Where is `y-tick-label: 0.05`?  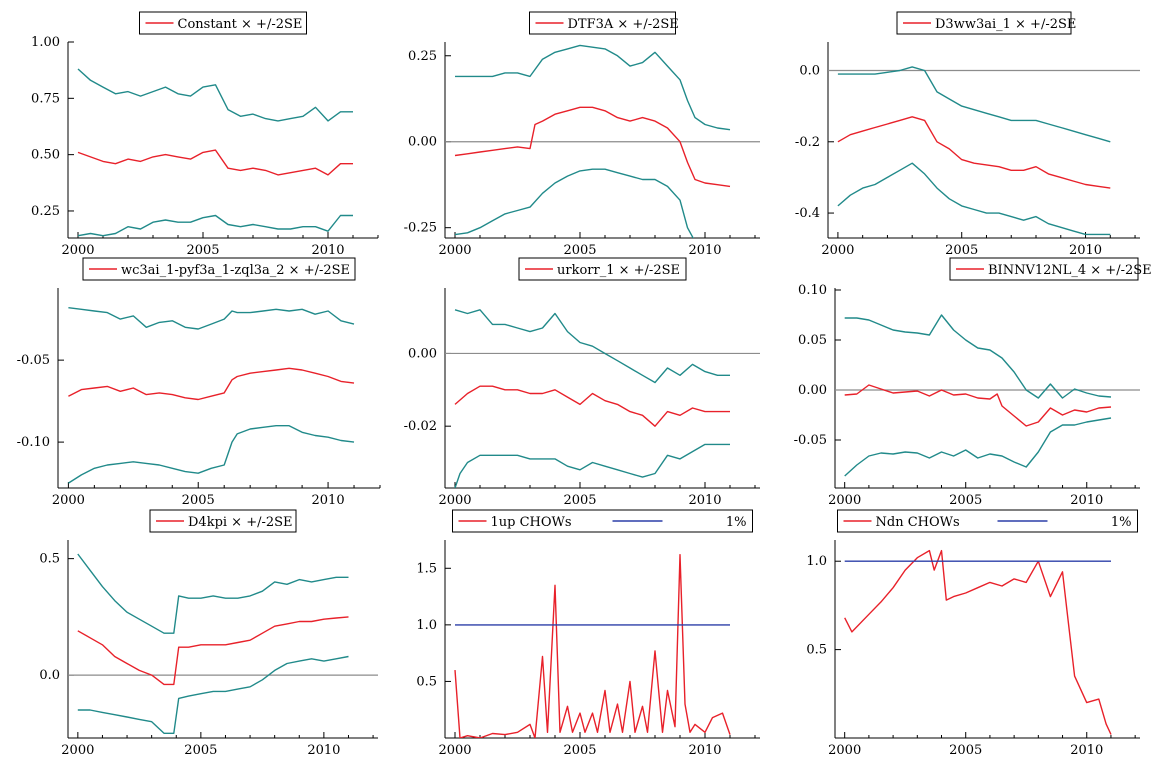
y-tick-label: 0.05 is located at coordinates (812, 340).